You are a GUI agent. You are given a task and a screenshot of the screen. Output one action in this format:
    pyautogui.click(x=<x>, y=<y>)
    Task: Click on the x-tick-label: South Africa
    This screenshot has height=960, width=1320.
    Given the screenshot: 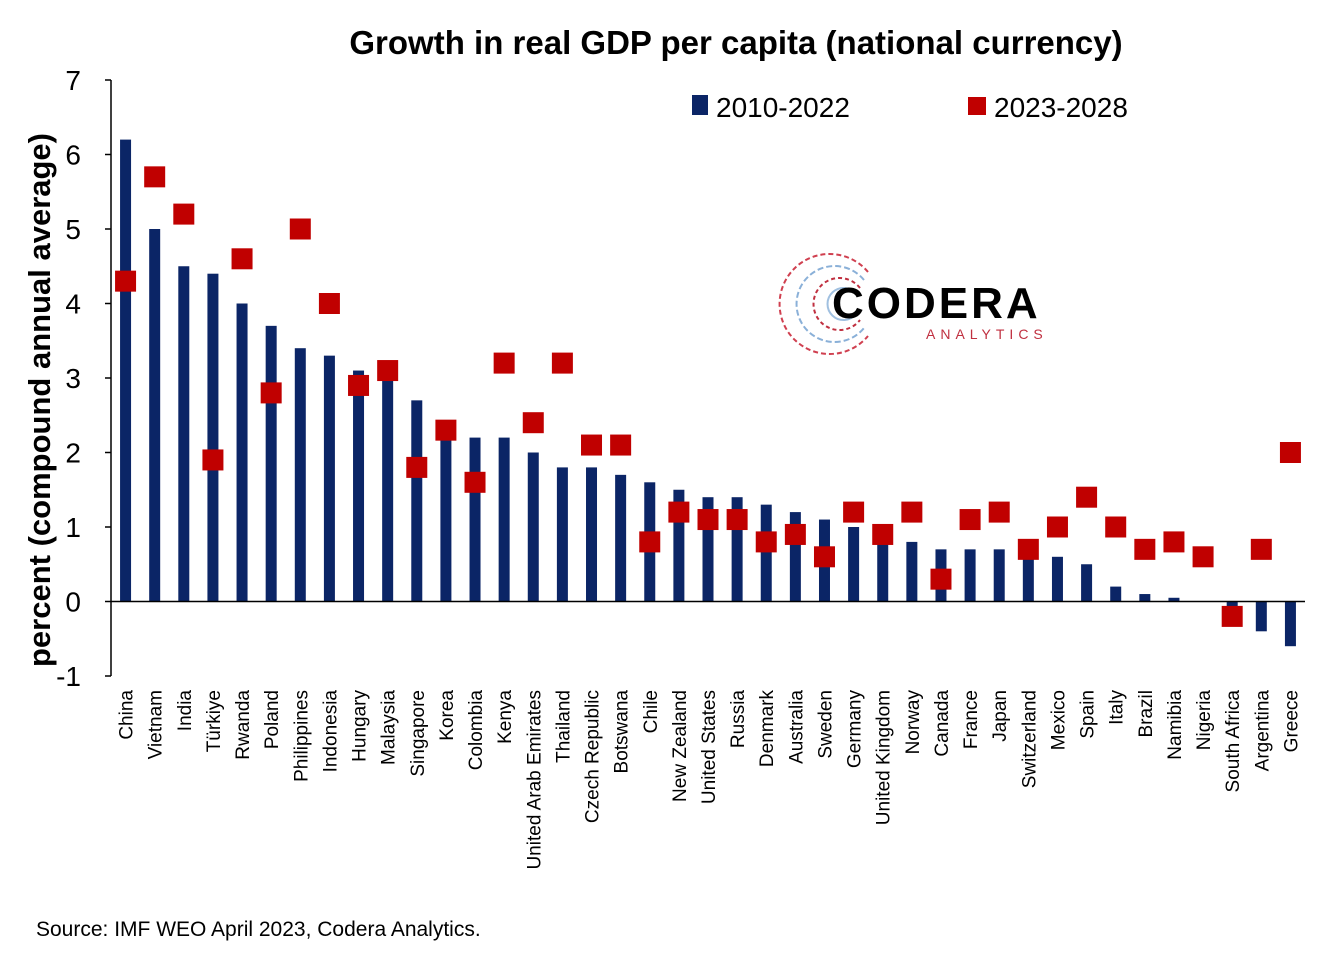 What is the action you would take?
    pyautogui.click(x=1233, y=741)
    